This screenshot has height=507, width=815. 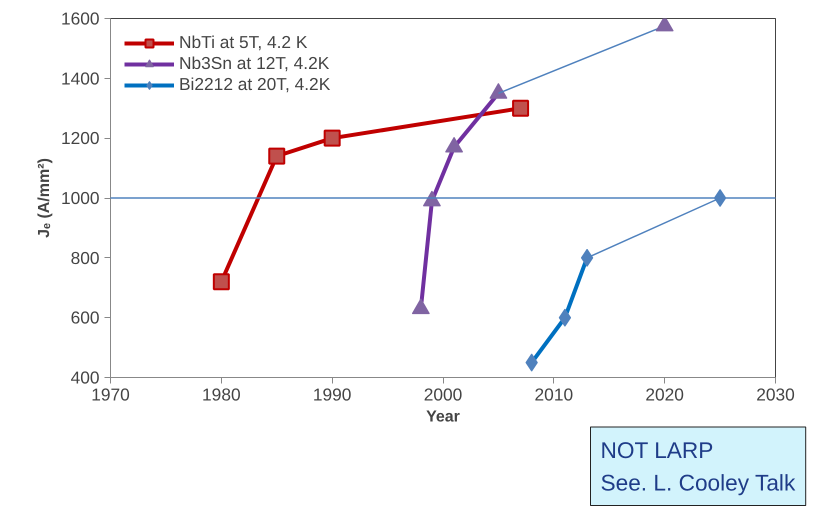 What do you see at coordinates (554, 394) in the screenshot?
I see `x-tick-label: 2010` at bounding box center [554, 394].